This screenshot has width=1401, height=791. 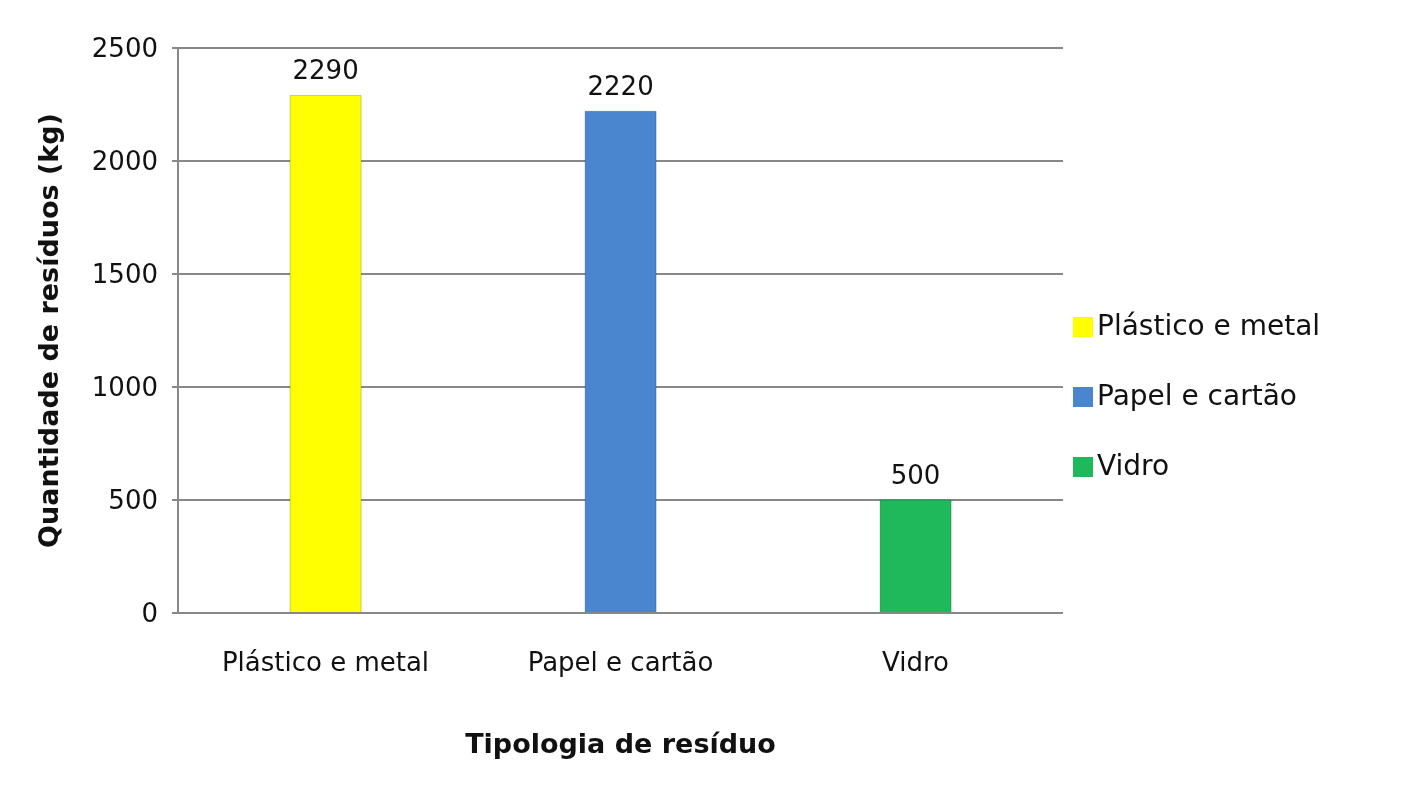 I want to click on x-tick-label: Plástico e metal, so click(x=325, y=662).